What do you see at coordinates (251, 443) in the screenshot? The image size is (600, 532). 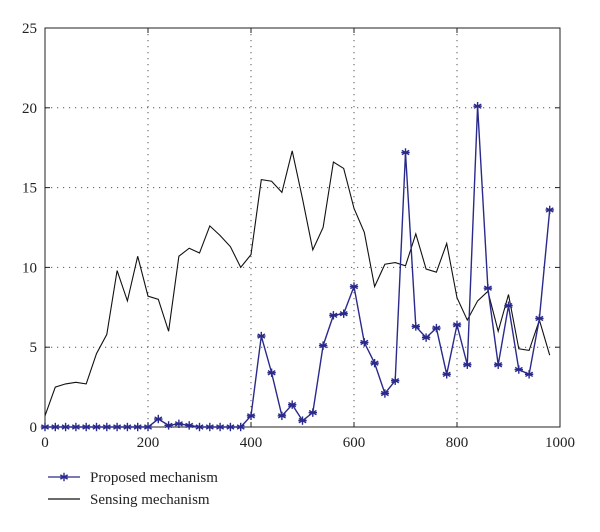 I see `x-tick-label: 400` at bounding box center [251, 443].